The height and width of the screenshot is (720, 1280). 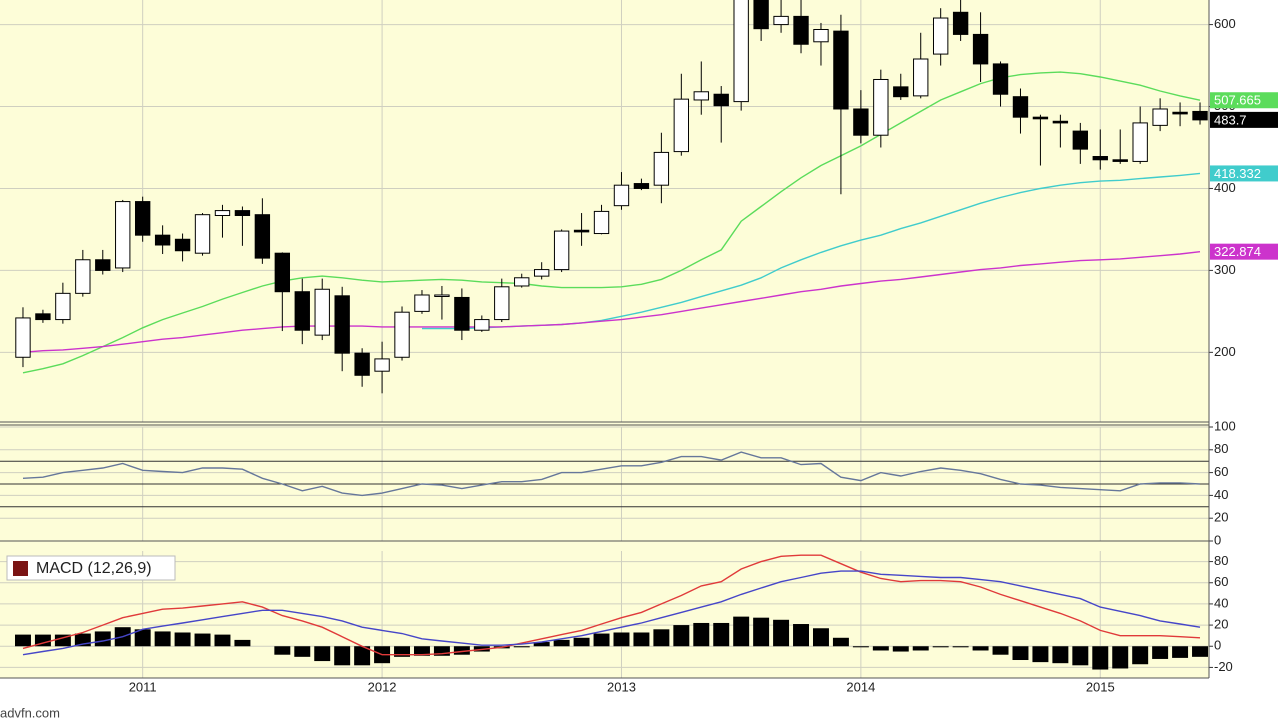 What do you see at coordinates (1237, 251) in the screenshot?
I see `value-label: 322.874` at bounding box center [1237, 251].